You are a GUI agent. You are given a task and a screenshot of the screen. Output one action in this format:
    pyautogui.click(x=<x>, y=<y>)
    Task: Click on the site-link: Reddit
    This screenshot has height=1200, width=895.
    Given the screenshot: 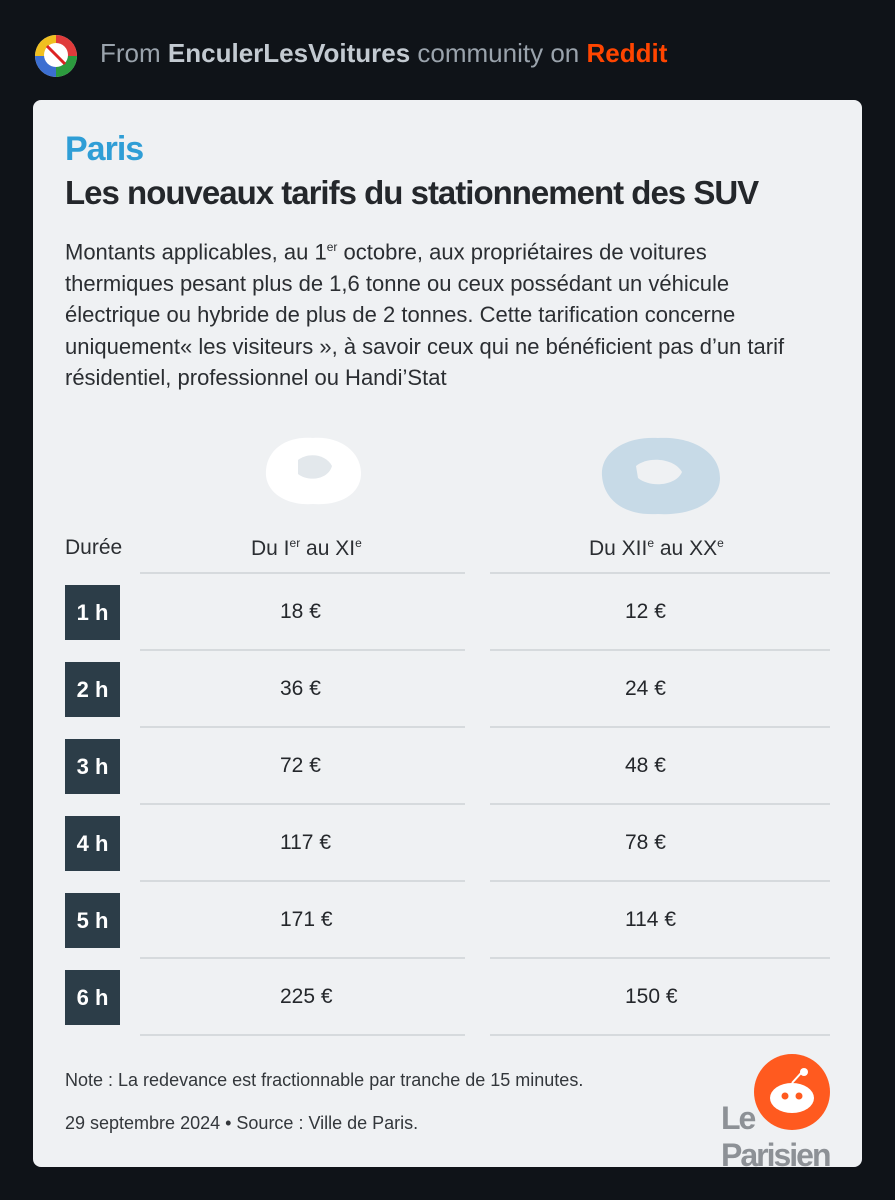 What is the action you would take?
    pyautogui.click(x=627, y=53)
    